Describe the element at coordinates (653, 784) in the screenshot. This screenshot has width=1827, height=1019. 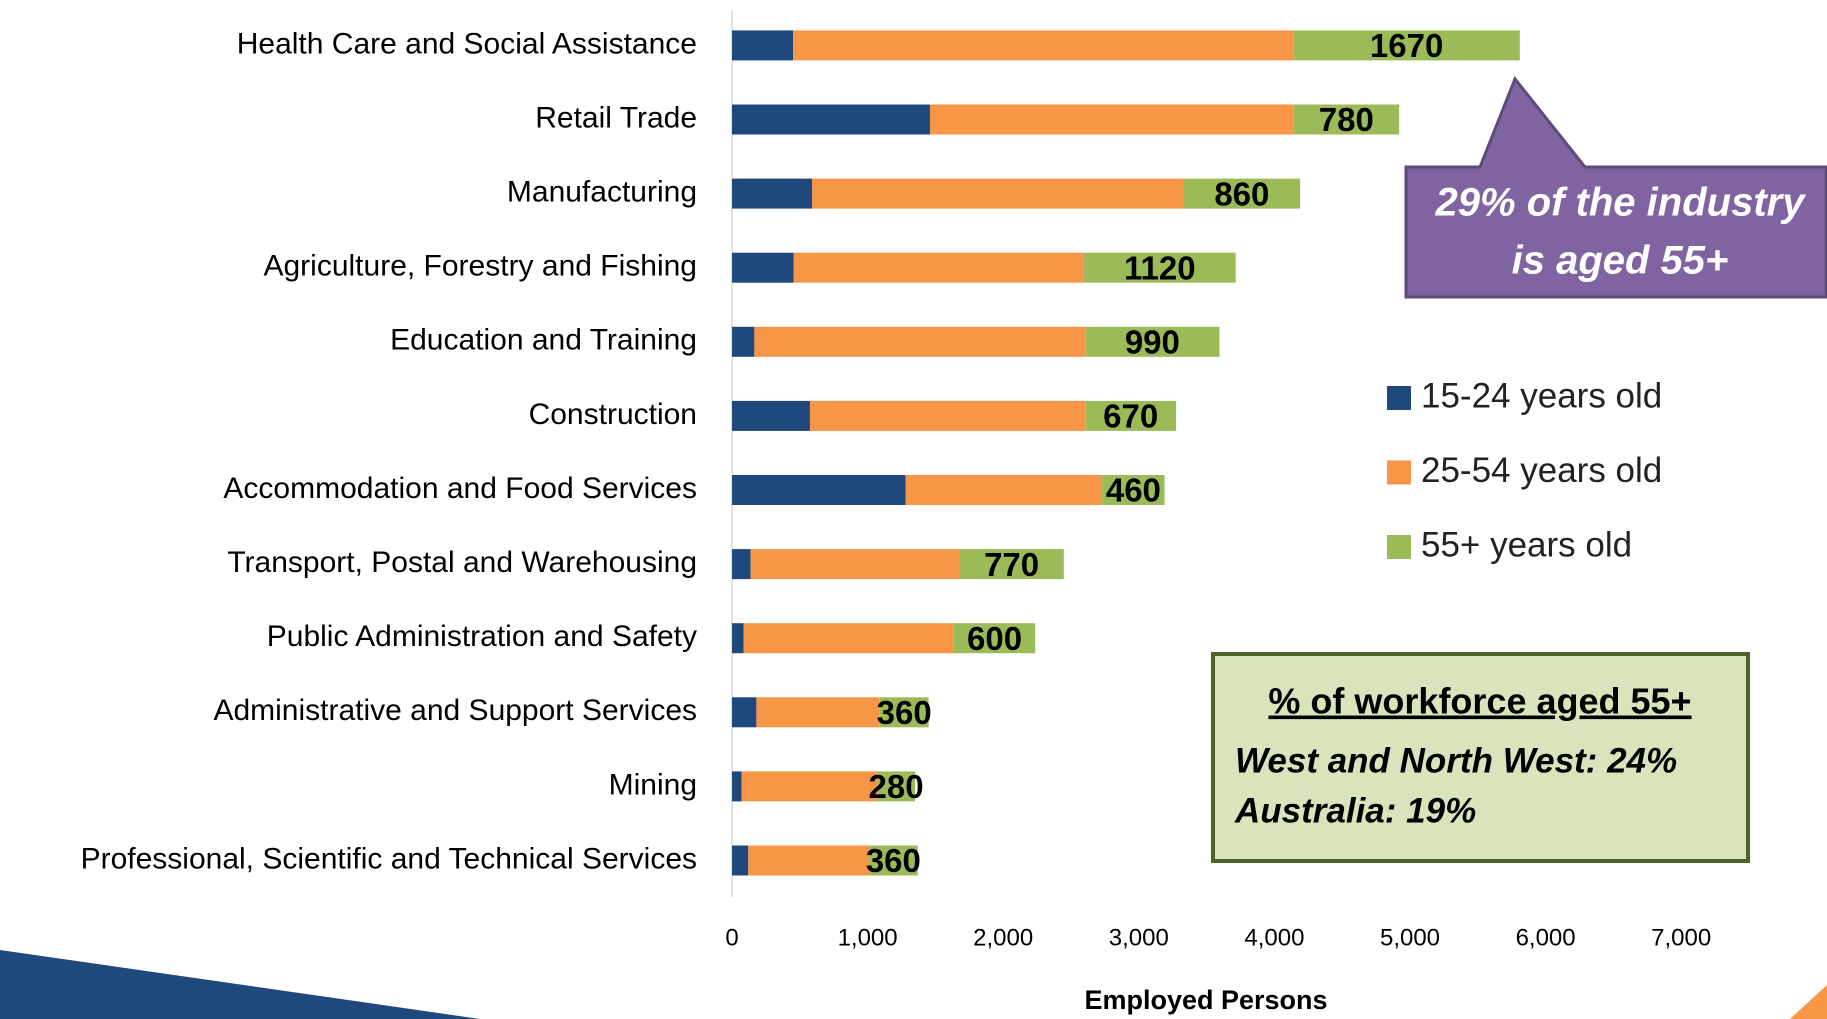
I see `category-label: Mining` at that location.